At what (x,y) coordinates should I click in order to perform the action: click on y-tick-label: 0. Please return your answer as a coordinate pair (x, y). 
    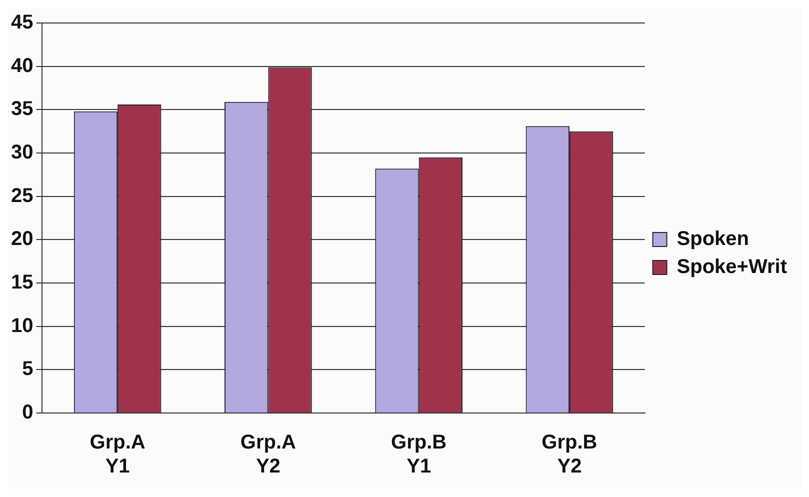
    Looking at the image, I should click on (28, 413).